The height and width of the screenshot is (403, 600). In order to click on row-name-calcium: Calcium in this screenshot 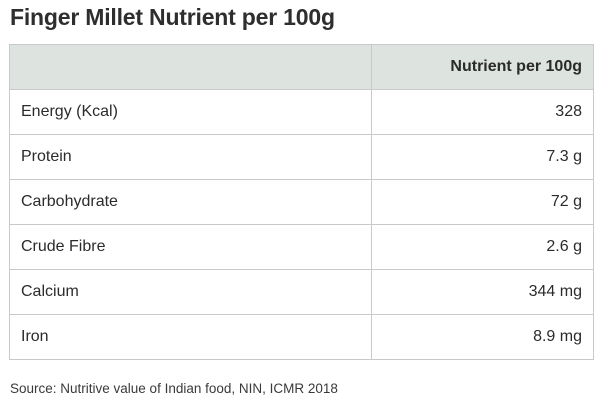, I will do `click(190, 292)`.